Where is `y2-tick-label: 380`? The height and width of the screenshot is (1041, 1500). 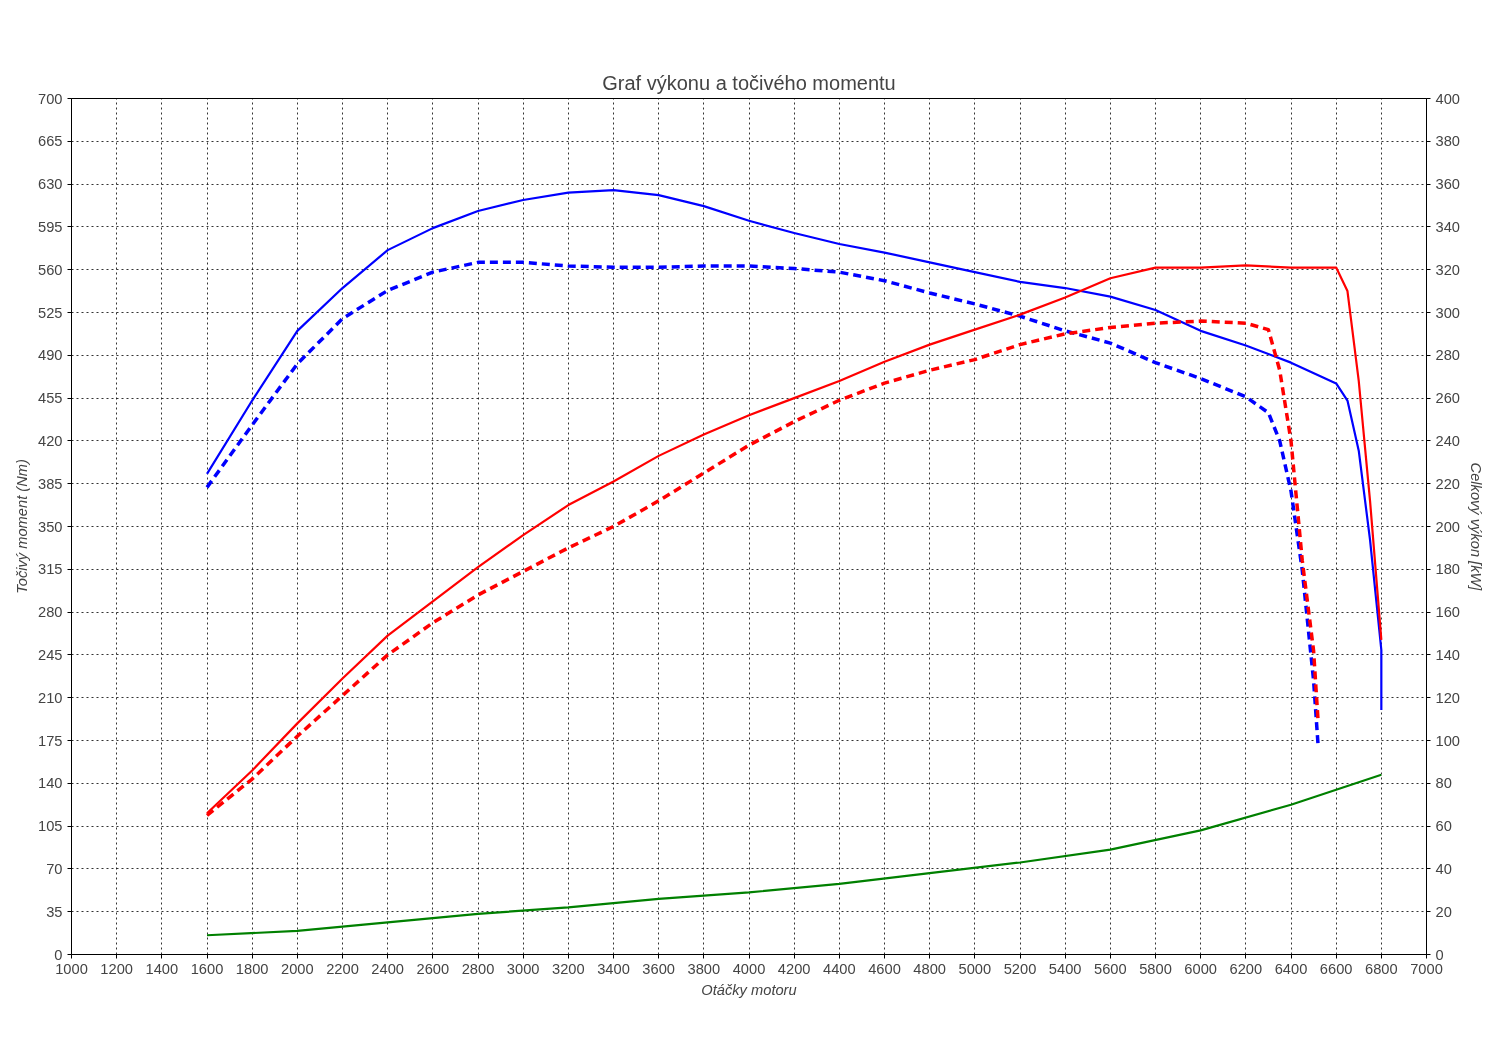
y2-tick-label: 380 is located at coordinates (1447, 141).